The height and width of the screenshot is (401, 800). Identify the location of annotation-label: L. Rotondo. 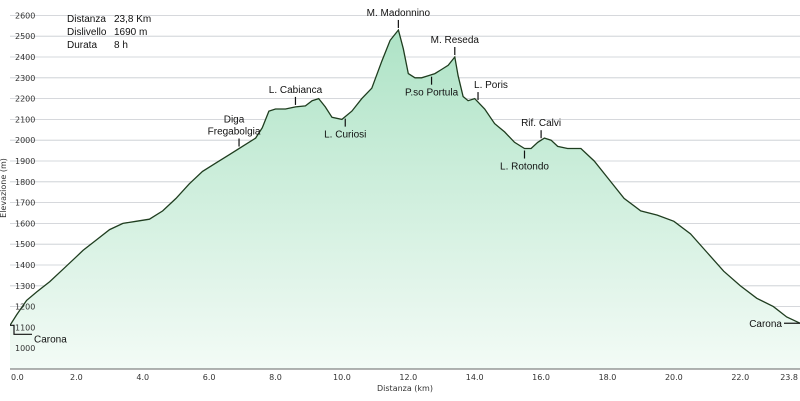
(524, 167).